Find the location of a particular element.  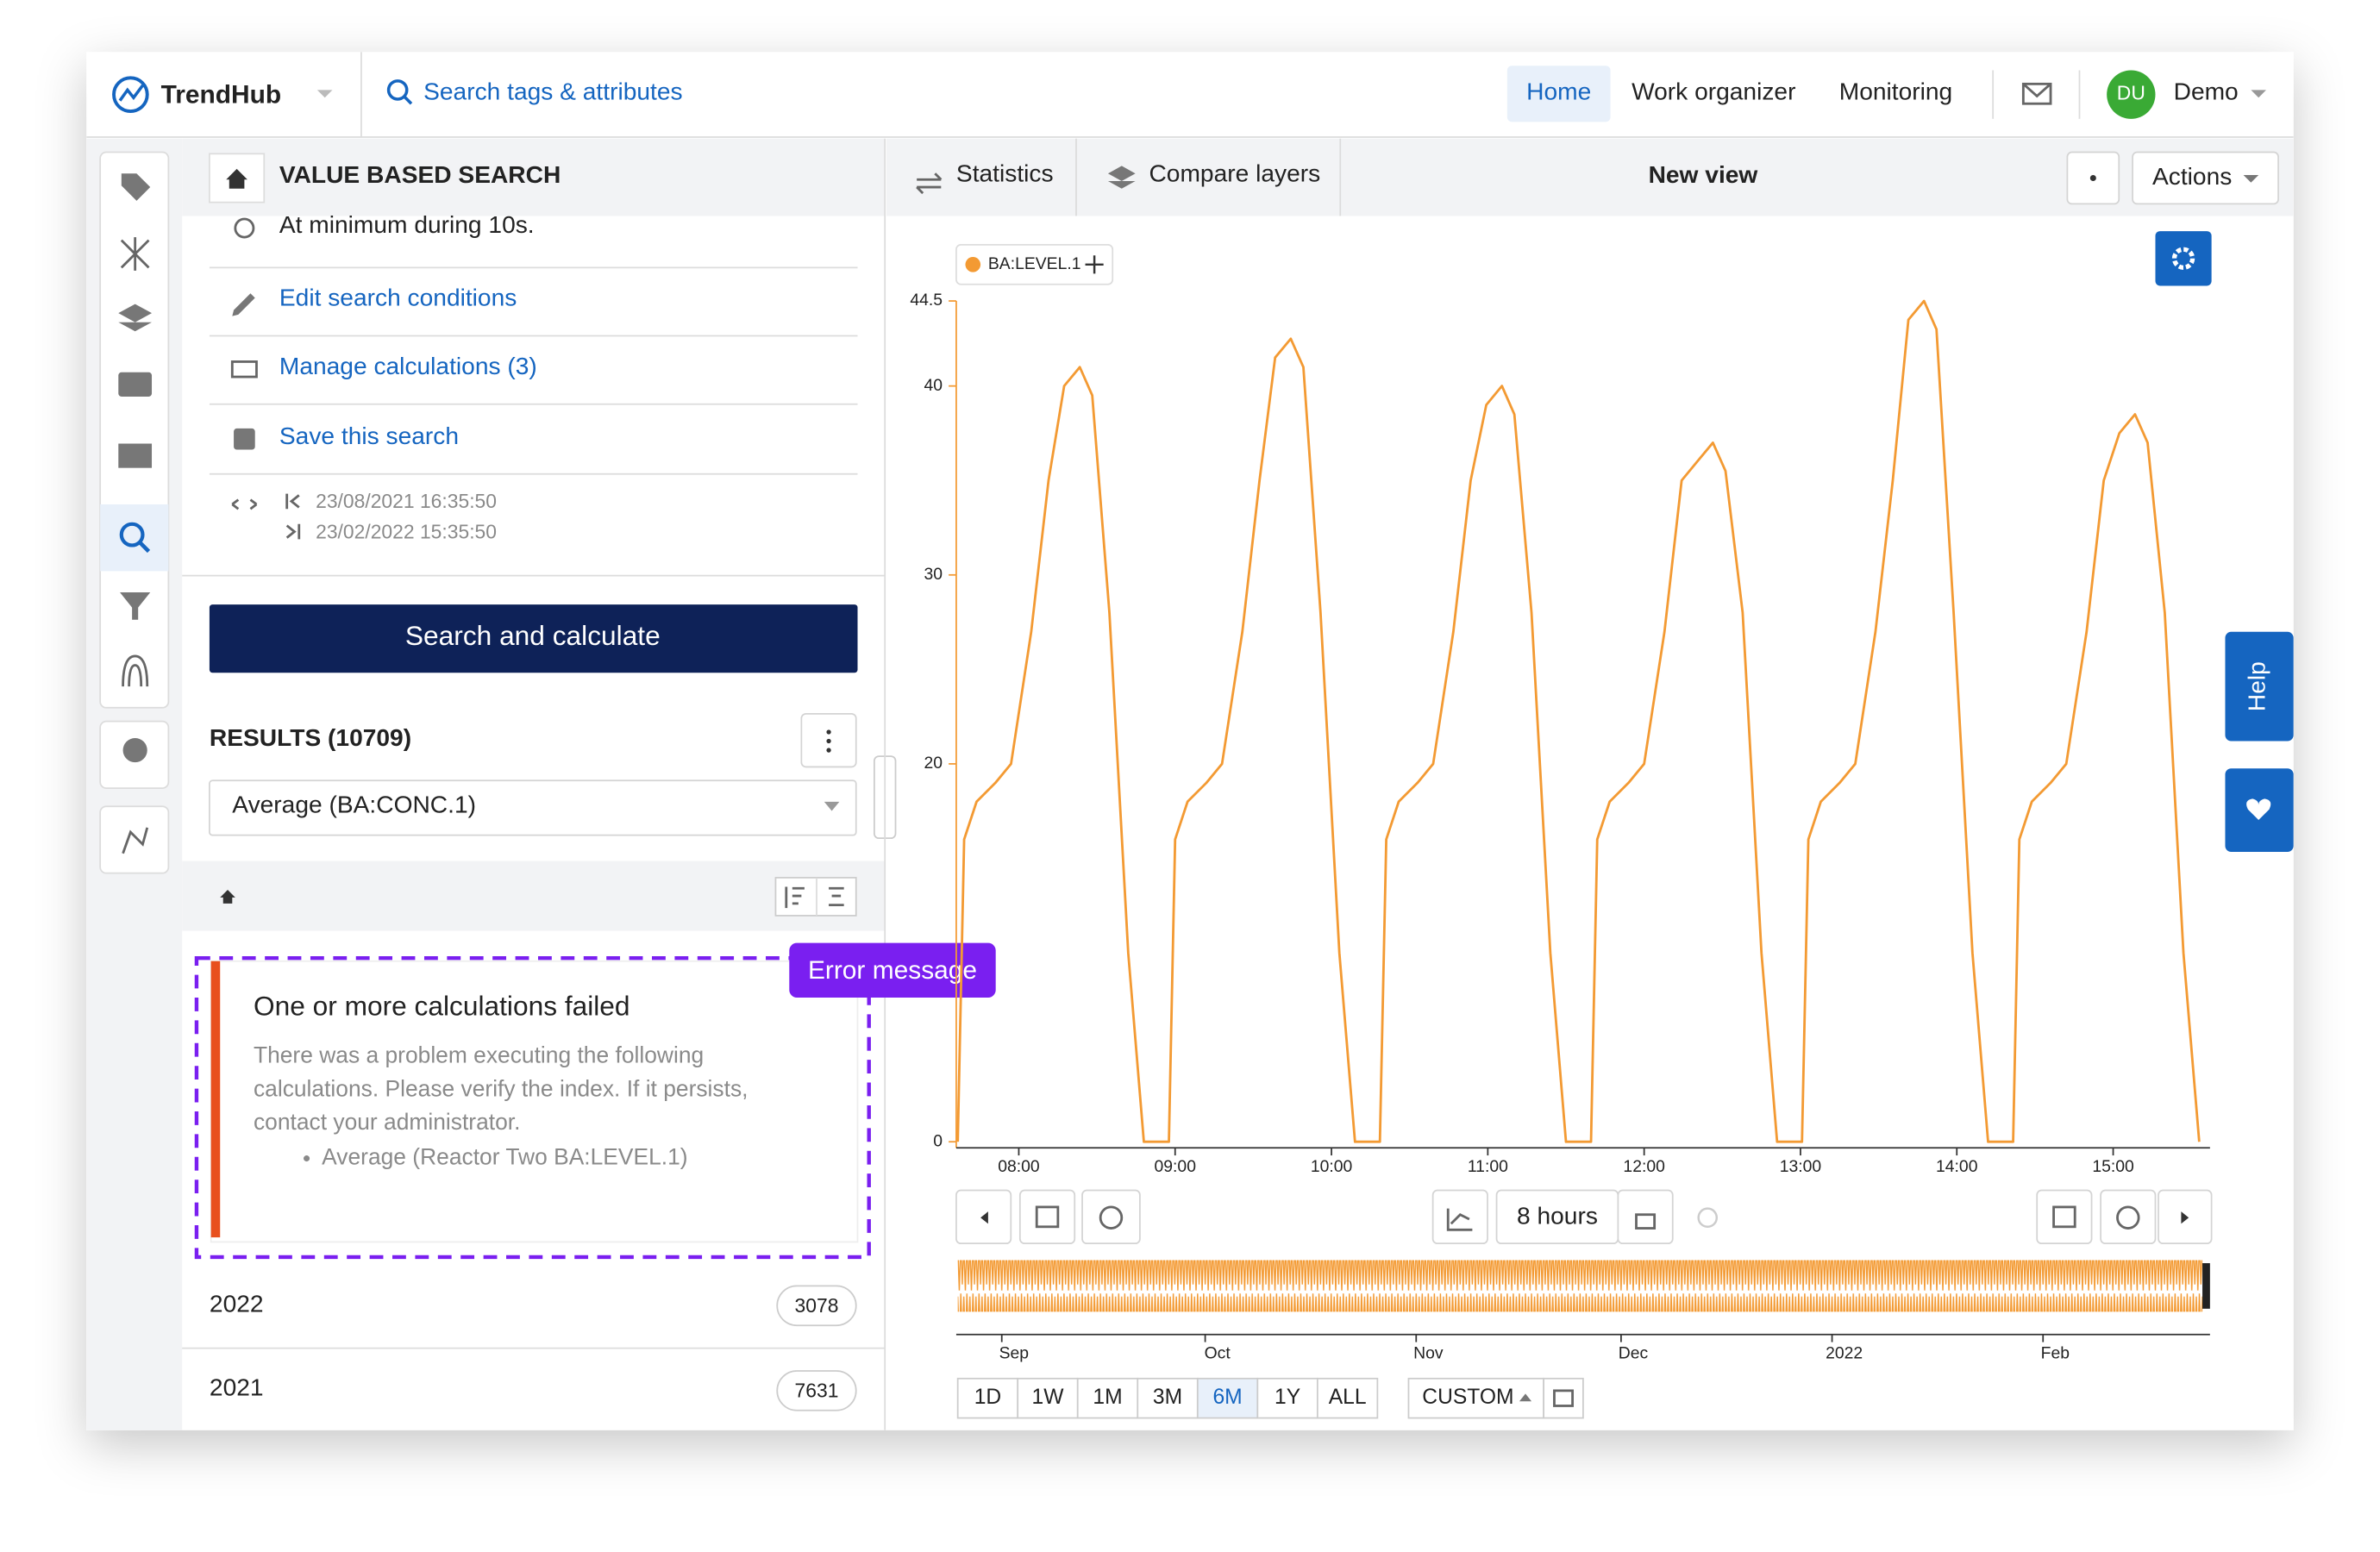

keyboard-icon is located at coordinates (244, 370).